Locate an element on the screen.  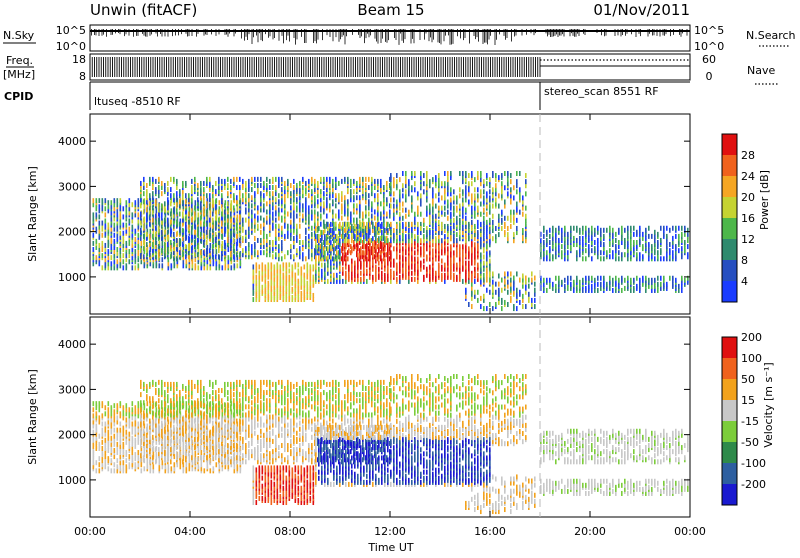
cpid-label: CPID is located at coordinates (18, 96).